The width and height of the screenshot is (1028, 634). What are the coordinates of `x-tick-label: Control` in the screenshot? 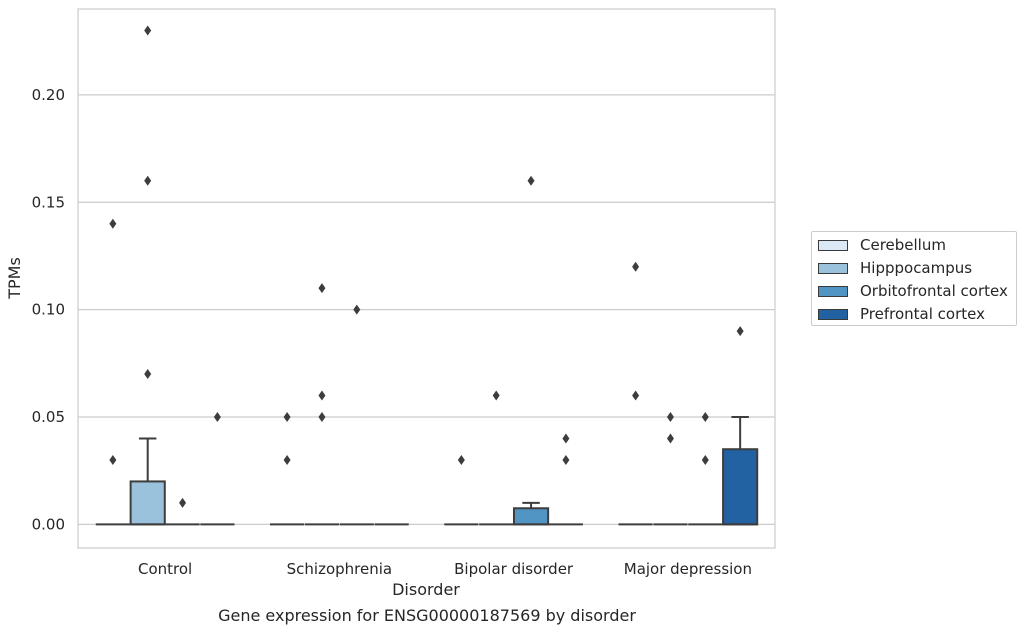 It's located at (165, 569).